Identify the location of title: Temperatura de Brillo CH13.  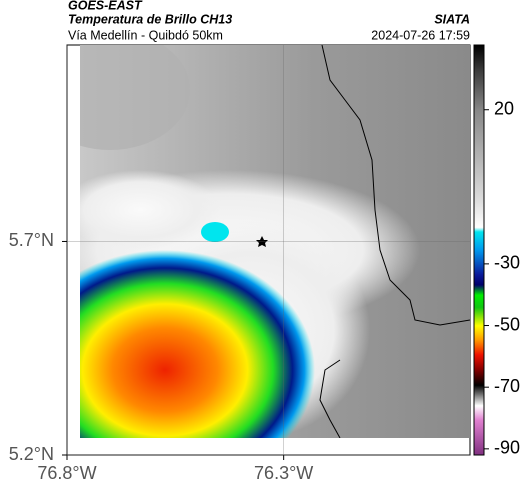
(150, 19).